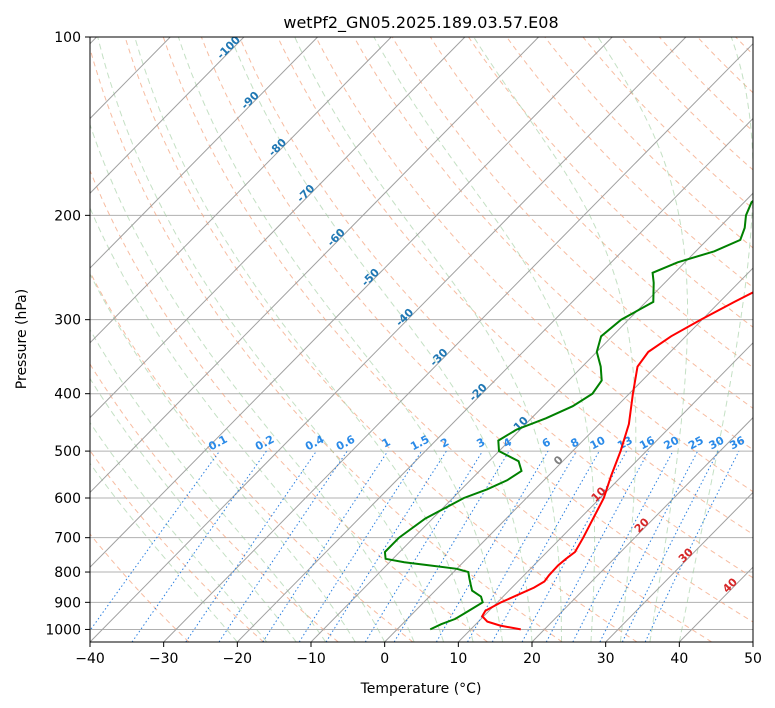 The height and width of the screenshot is (708, 775). What do you see at coordinates (679, 659) in the screenshot?
I see `x-tick-label: 40` at bounding box center [679, 659].